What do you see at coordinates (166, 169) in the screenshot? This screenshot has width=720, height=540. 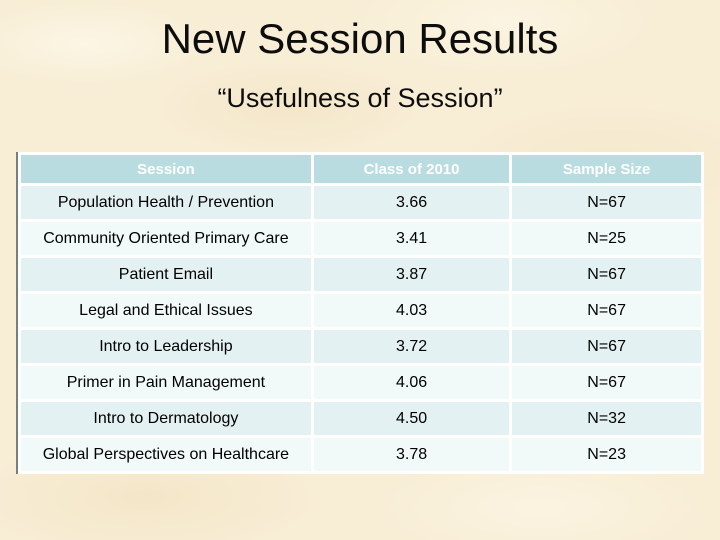 I see `header-session: Session` at bounding box center [166, 169].